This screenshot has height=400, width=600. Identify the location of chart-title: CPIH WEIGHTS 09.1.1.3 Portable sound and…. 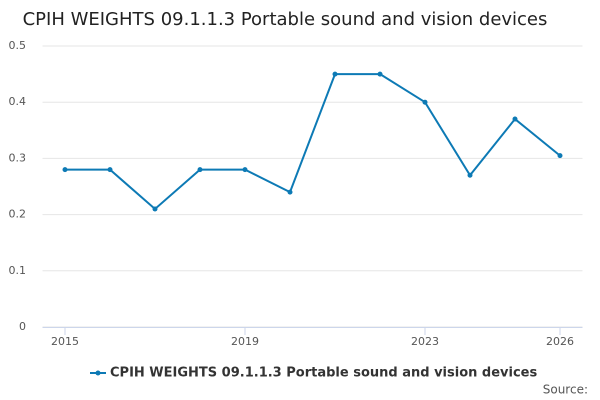
(285, 19).